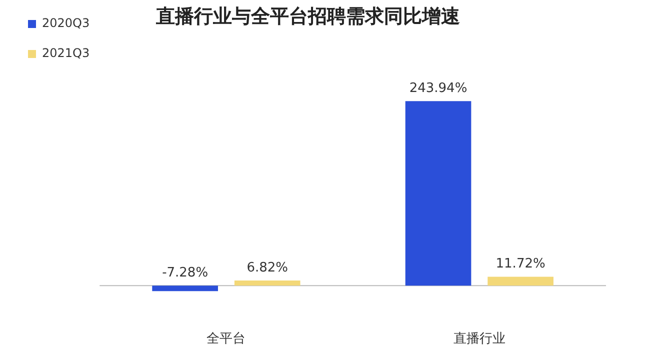  What do you see at coordinates (307, 16) in the screenshot?
I see `chart-title: 直播行业与全平台招聘需求同比增速` at bounding box center [307, 16].